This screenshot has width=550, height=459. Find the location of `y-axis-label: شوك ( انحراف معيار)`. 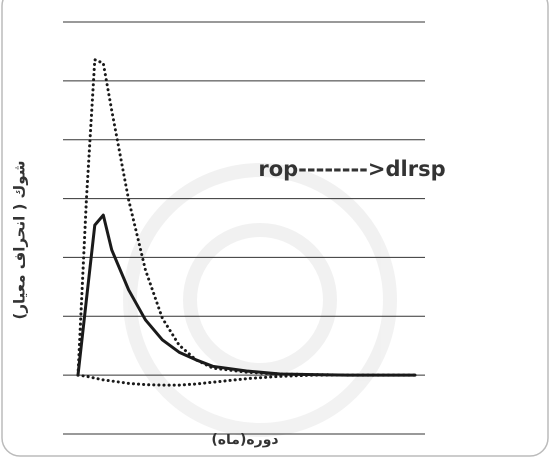

y-axis-label: شوك ( انحراف معيار) is located at coordinates (20, 240).